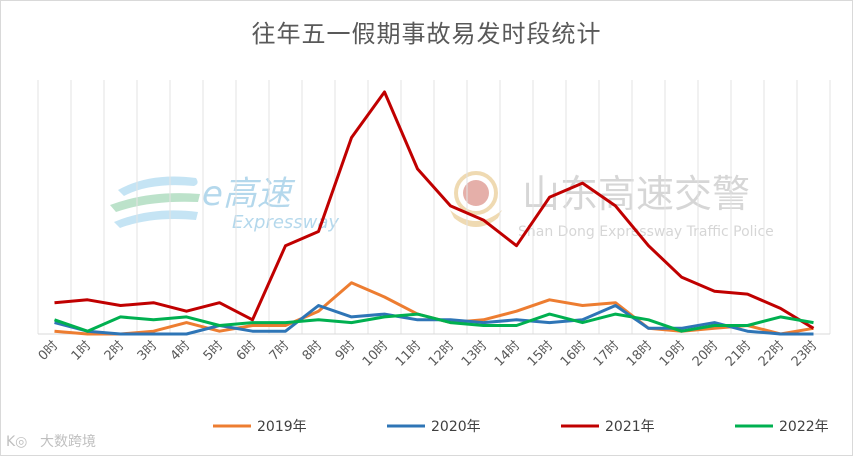  I want to click on expressway-logo-icon, so click(155, 202).